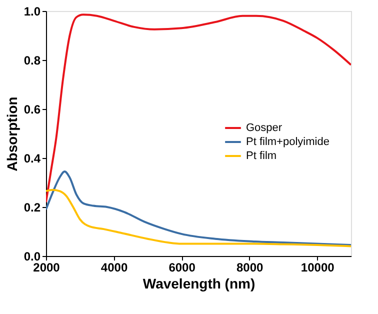 This screenshot has height=314, width=378. Describe the element at coordinates (182, 267) in the screenshot. I see `x-tick-label: 6000` at that location.